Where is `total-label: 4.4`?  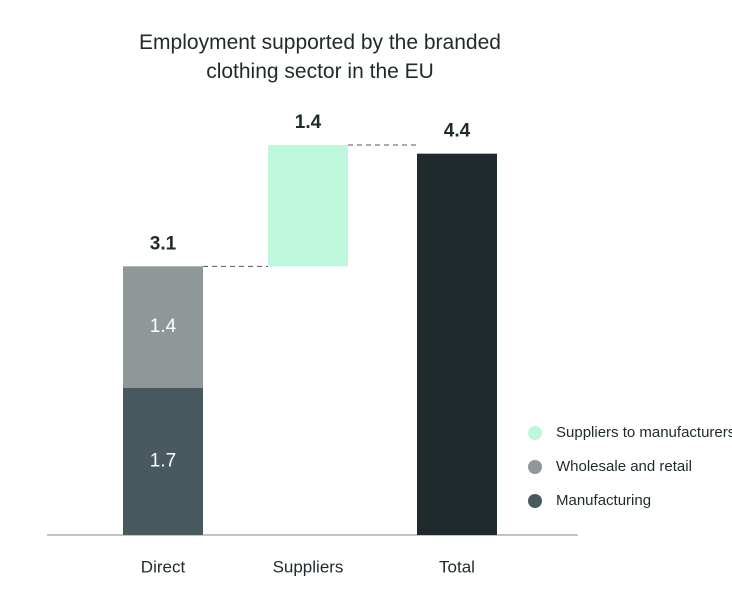 total-label: 4.4 is located at coordinates (457, 131).